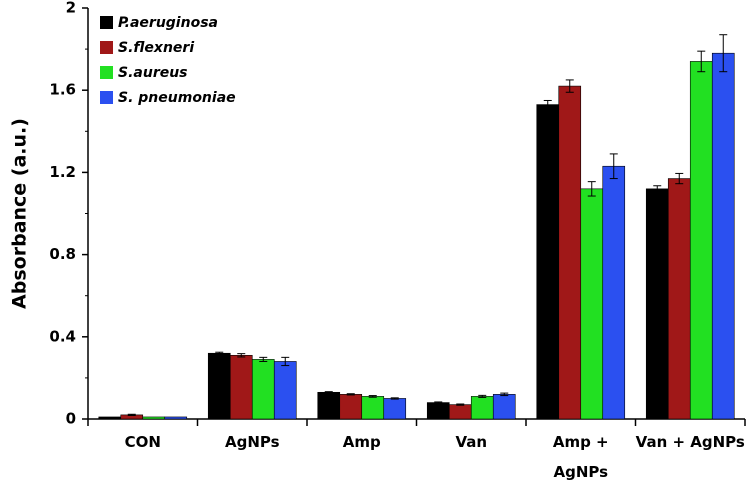 The height and width of the screenshot is (482, 749). What do you see at coordinates (62, 172) in the screenshot?
I see `y-tick-label: 1.2` at bounding box center [62, 172].